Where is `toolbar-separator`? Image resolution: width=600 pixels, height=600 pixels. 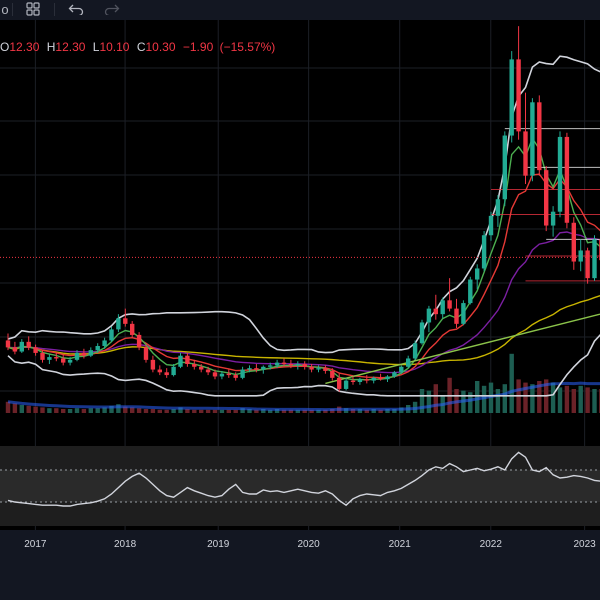 toolbar-separator is located at coordinates (12, 9).